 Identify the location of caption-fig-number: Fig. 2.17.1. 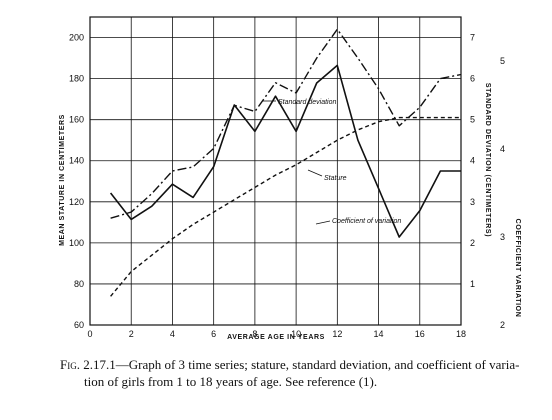
(88, 364).